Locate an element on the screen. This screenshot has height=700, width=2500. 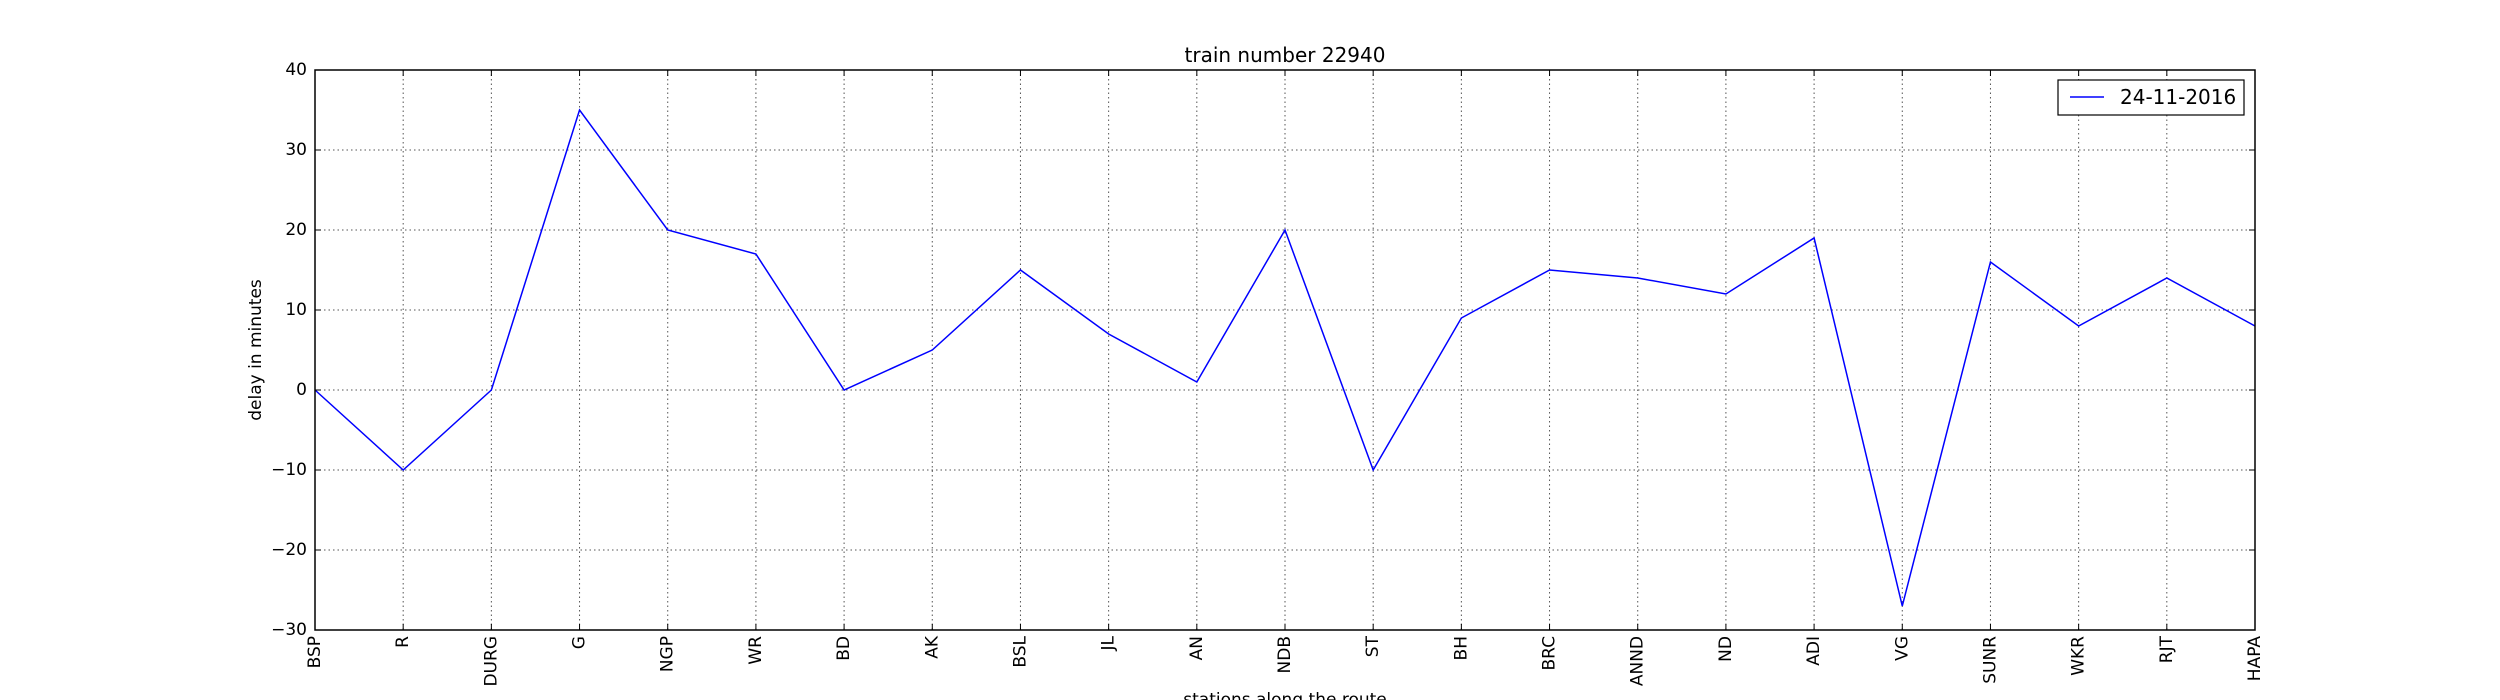
x-tick-label: SUNR is located at coordinates (1990, 660).